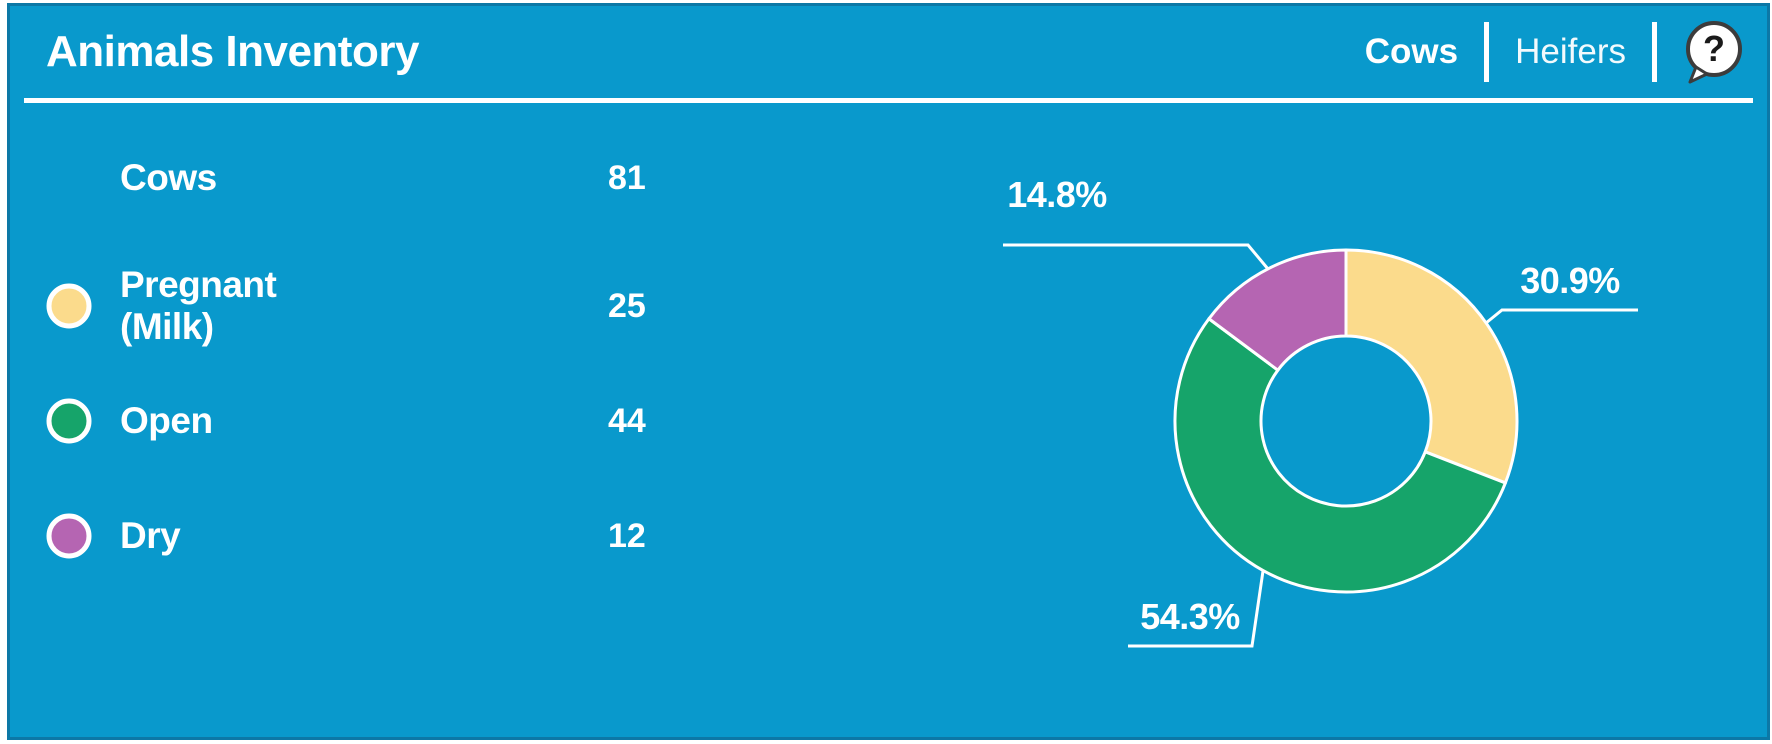  Describe the element at coordinates (346, 178) in the screenshot. I see `legend-row-total: Cows 81` at that location.